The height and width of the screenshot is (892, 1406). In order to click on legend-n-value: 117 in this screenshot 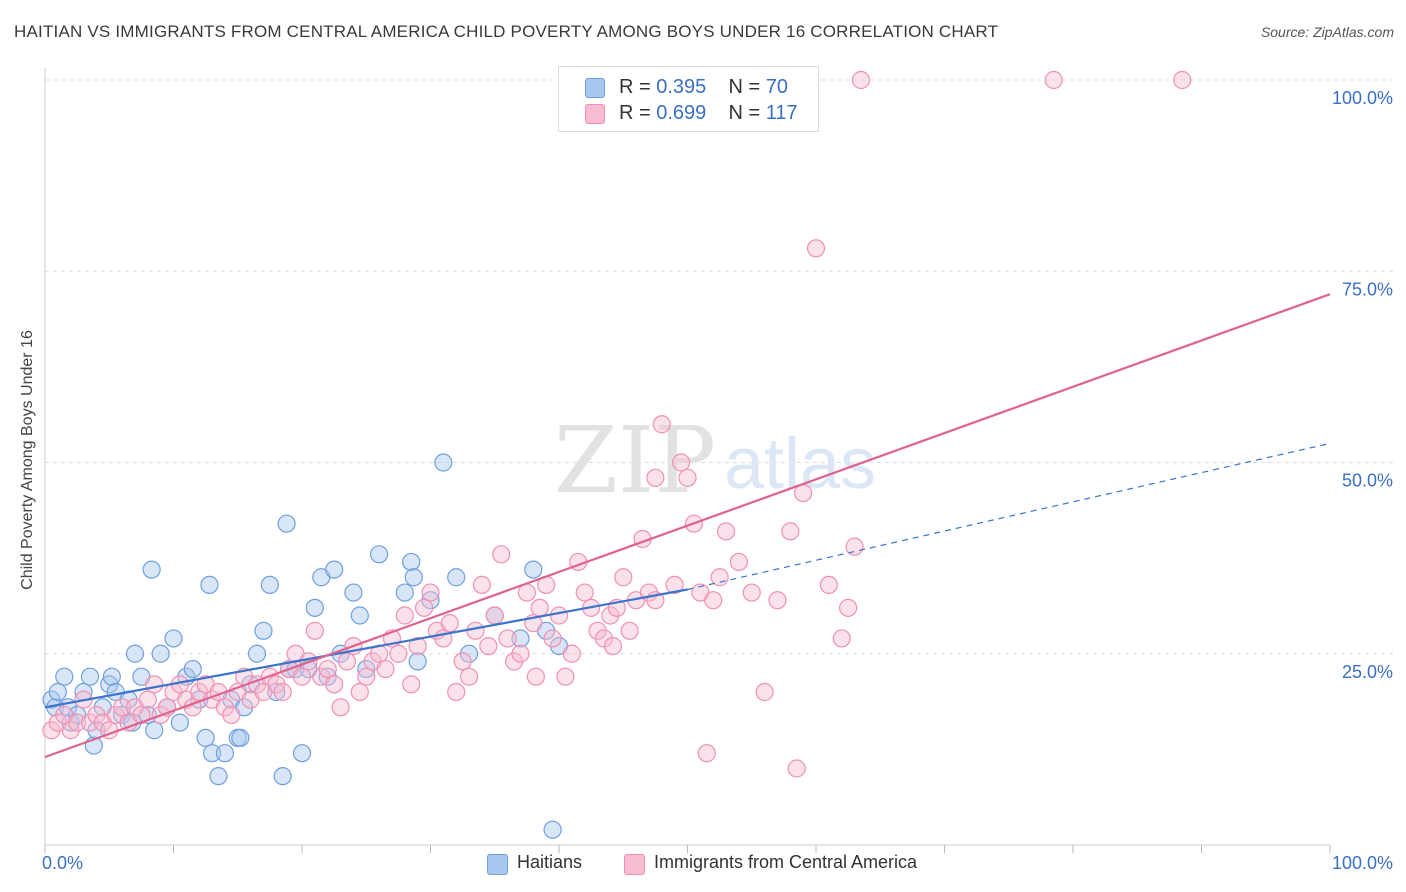, I will do `click(781, 113)`.